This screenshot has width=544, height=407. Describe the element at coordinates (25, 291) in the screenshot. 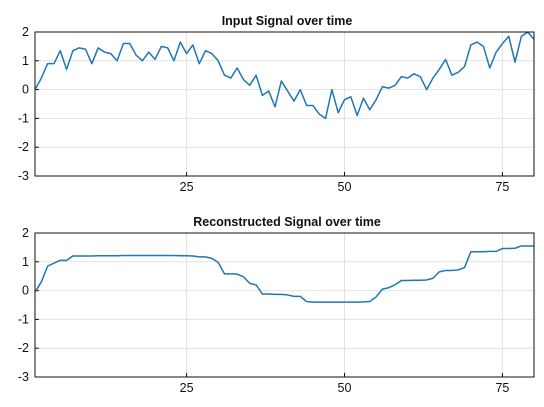

I see `y-tick-label: 0` at that location.